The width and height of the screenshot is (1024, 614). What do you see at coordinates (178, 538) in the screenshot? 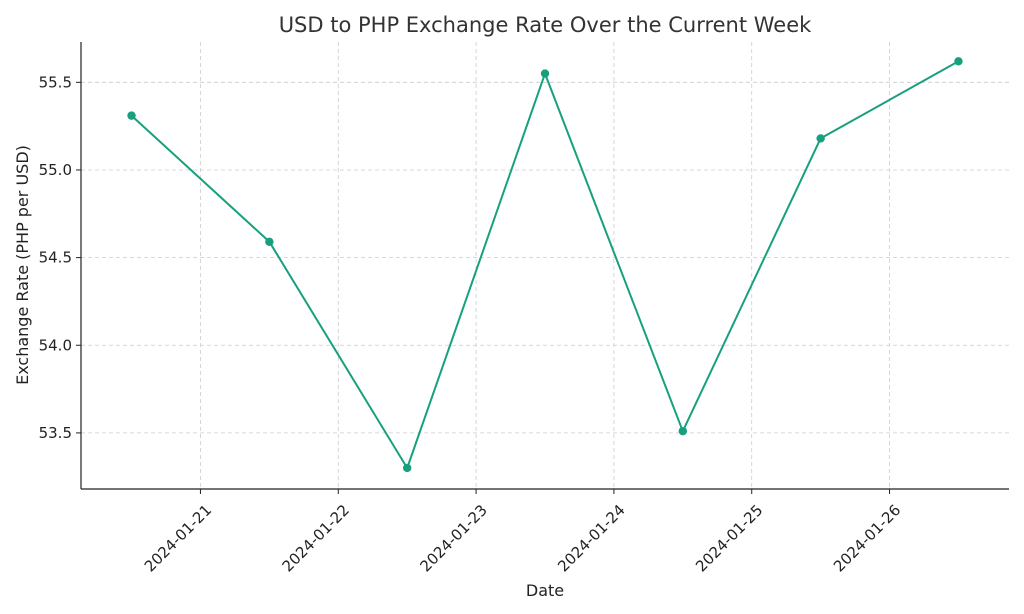
I see `x-tick-label: 2024-01-21` at bounding box center [178, 538].